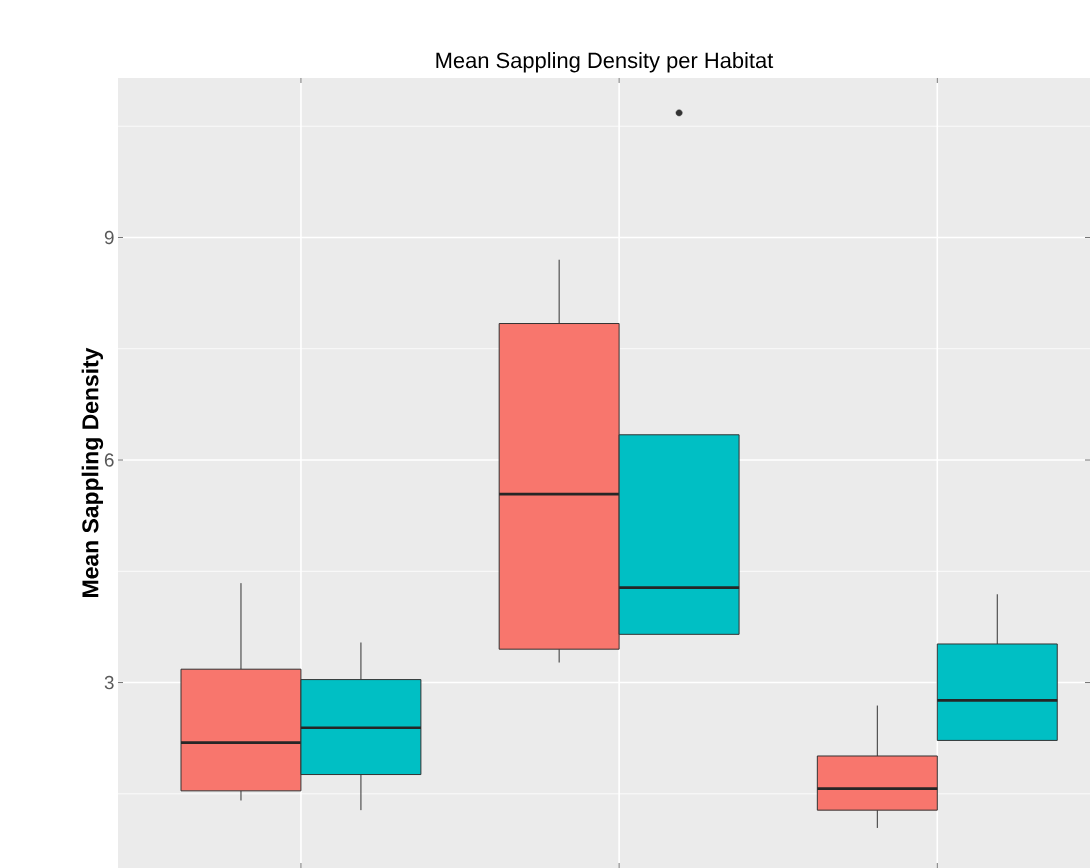 This screenshot has width=1090, height=868. What do you see at coordinates (605, 62) in the screenshot?
I see `chart-title: Mean Sappling Density per Habitat` at bounding box center [605, 62].